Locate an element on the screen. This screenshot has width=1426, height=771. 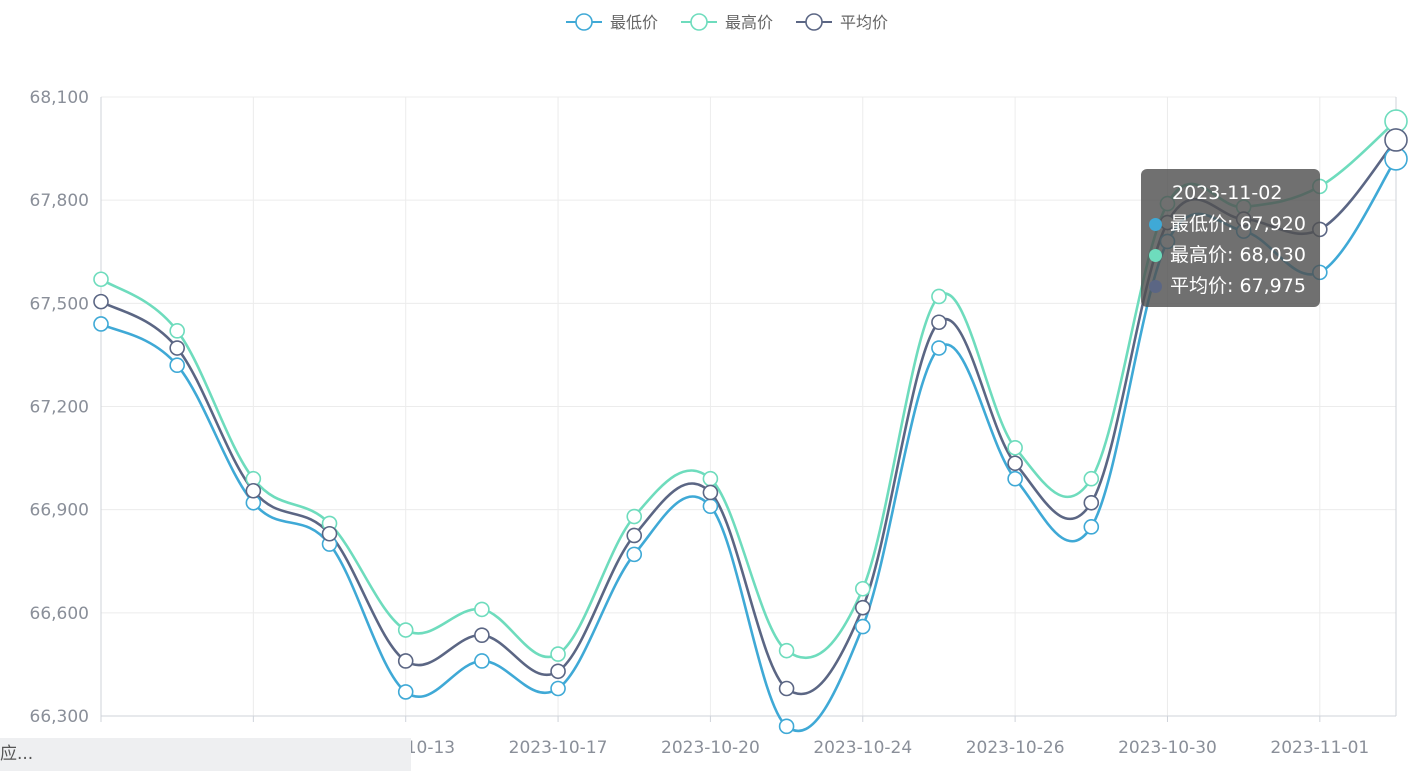
y-tick-label: 66,600 is located at coordinates (59, 614).